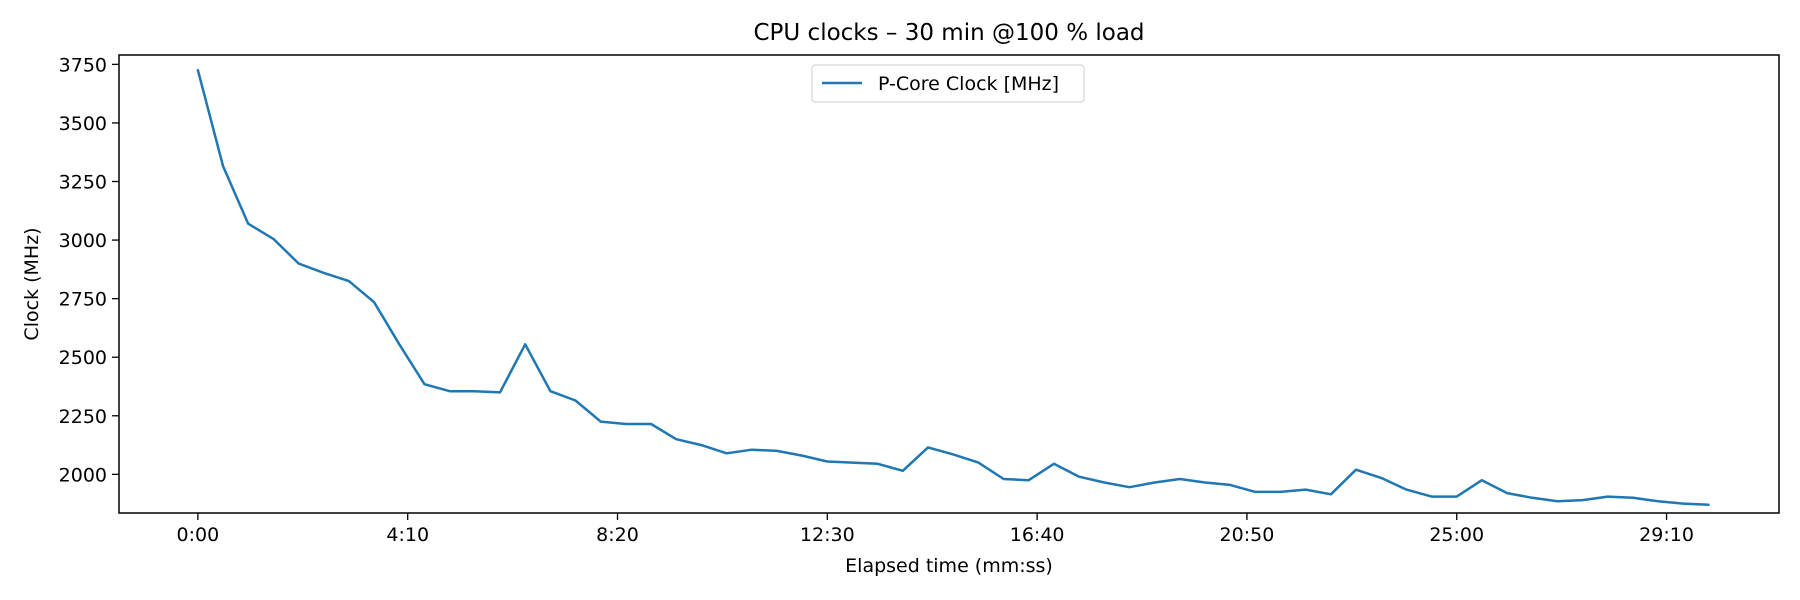 This screenshot has height=600, width=1800. Describe the element at coordinates (32, 283) in the screenshot. I see `y-axis-title: Clock (MHz)` at that location.